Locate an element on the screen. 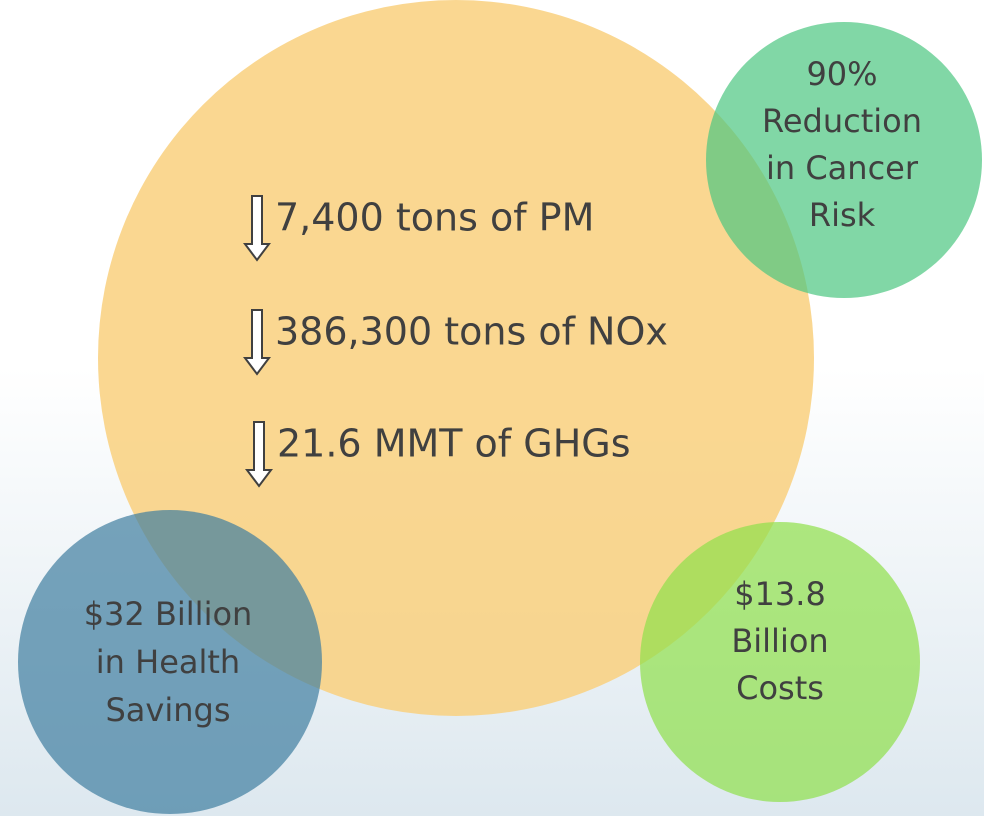 Image resolution: width=984 pixels, height=816 pixels. cancer-circle is located at coordinates (844, 160).